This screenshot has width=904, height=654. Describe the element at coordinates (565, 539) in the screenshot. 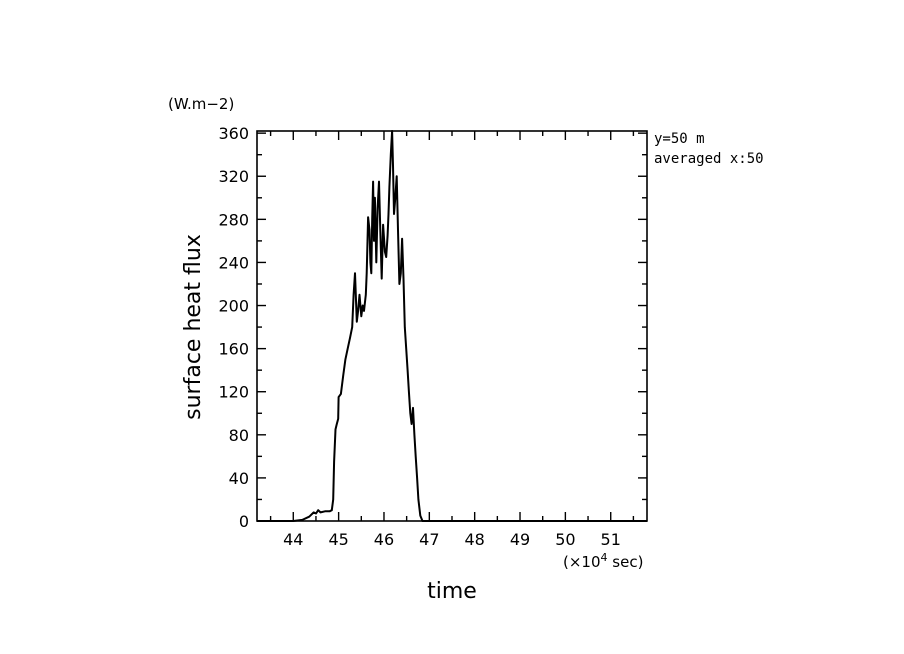

I see `x-tick-label: 50` at that location.